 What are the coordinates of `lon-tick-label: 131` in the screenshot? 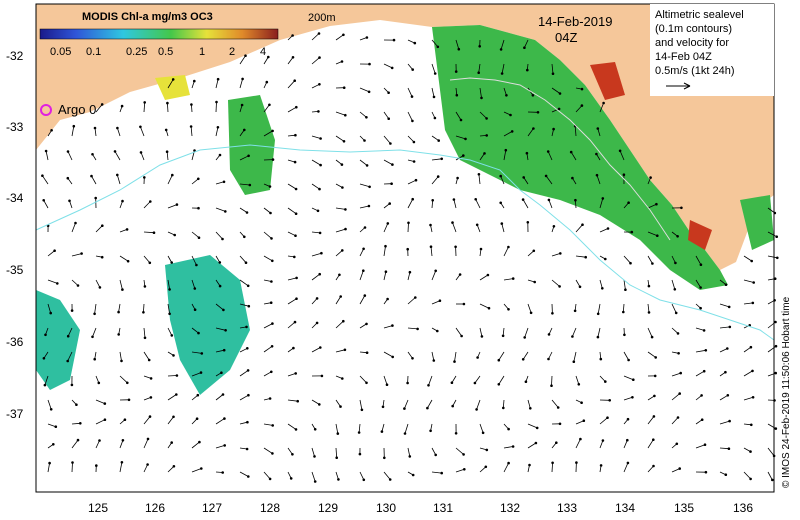 It's located at (443, 508).